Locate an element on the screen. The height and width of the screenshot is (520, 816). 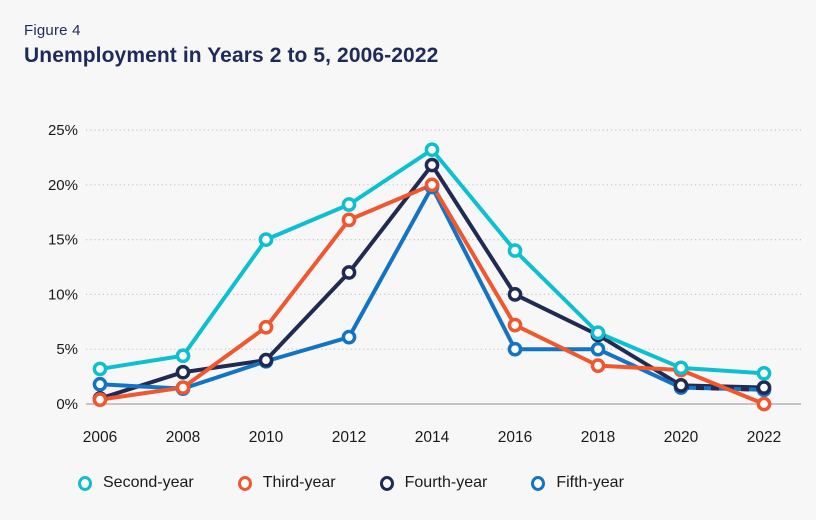
y-tick-label: 25% is located at coordinates (63, 130).